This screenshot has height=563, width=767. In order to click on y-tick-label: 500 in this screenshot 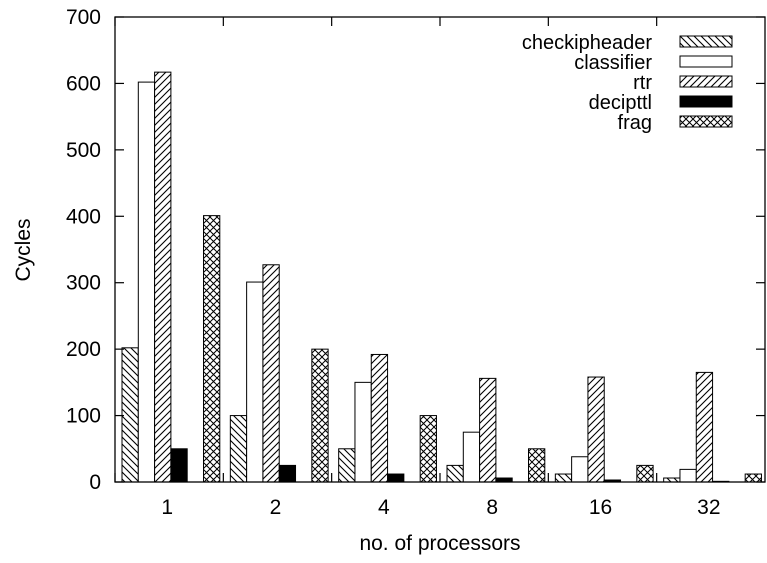, I will do `click(83, 150)`.